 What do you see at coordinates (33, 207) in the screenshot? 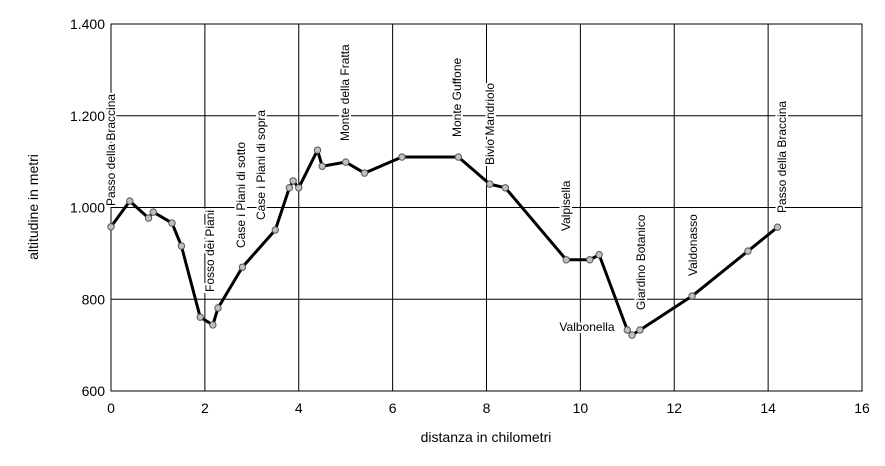
I see `y-axis-label: altitudine in metri` at bounding box center [33, 207].